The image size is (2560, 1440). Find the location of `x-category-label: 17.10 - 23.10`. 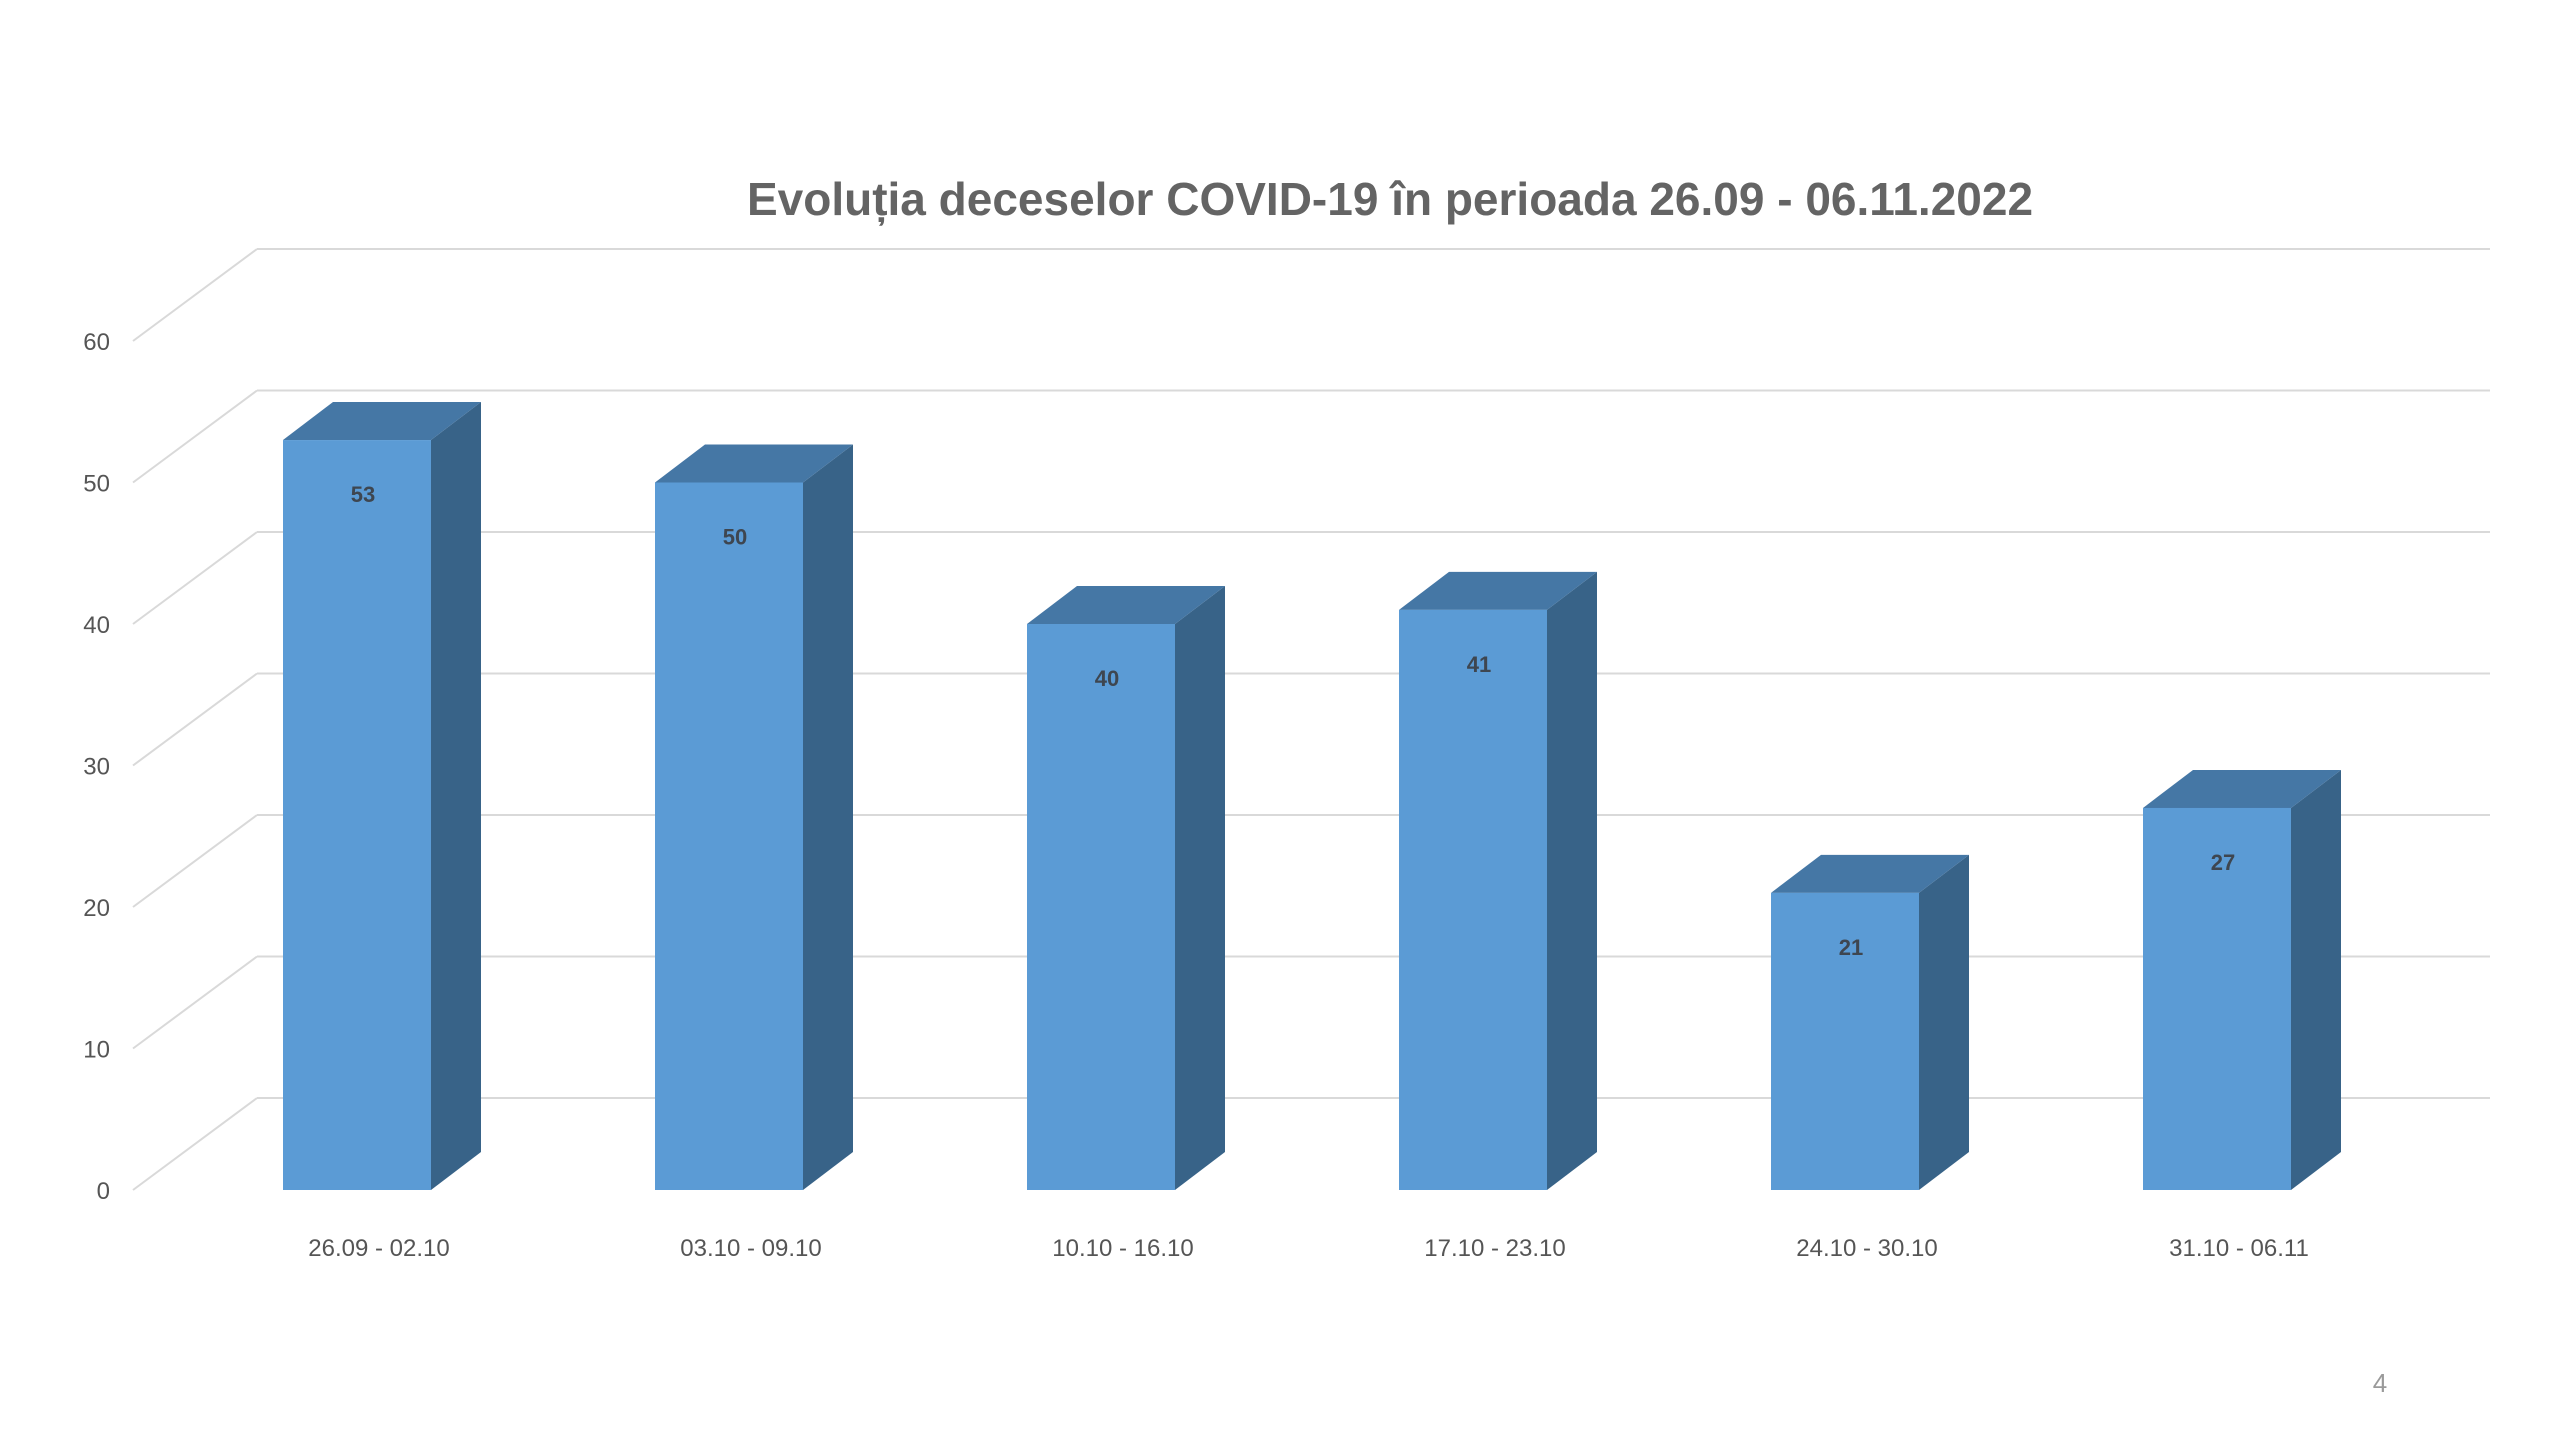

x-category-label: 17.10 - 23.10 is located at coordinates (1494, 1248).